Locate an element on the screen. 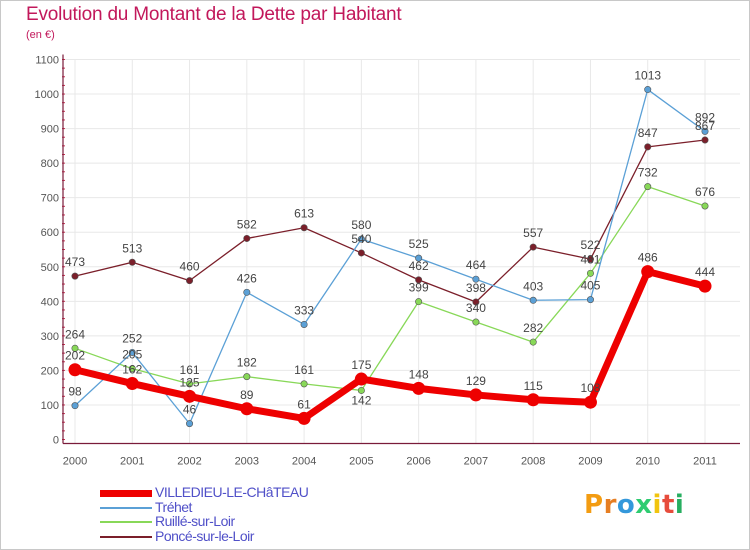 The image size is (750, 550). point-label: 125 is located at coordinates (190, 382).